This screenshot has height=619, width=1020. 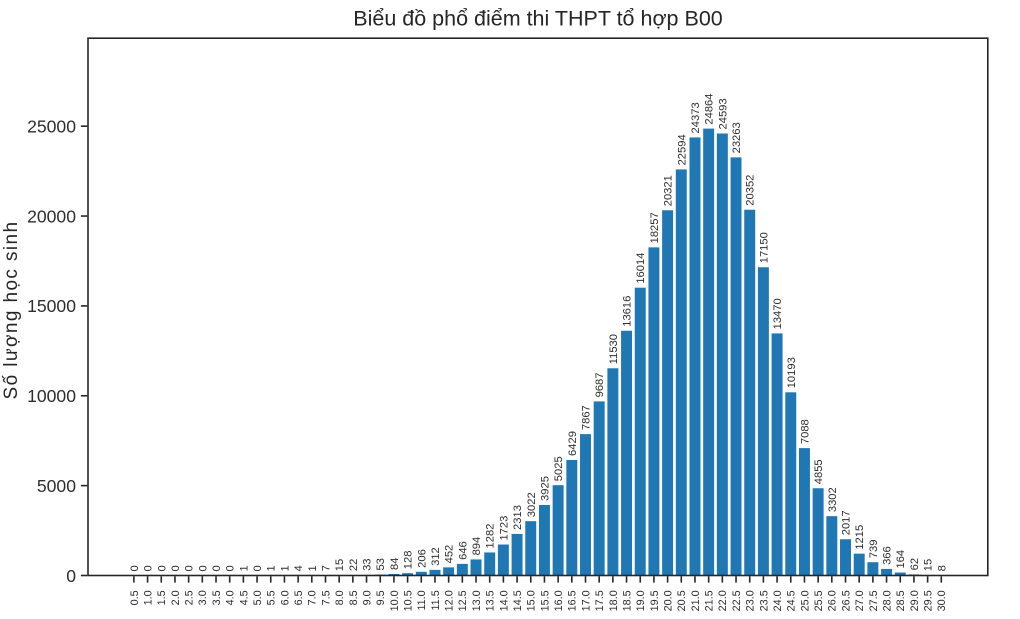 What do you see at coordinates (723, 600) in the screenshot?
I see `svg-text: 22.0` at bounding box center [723, 600].